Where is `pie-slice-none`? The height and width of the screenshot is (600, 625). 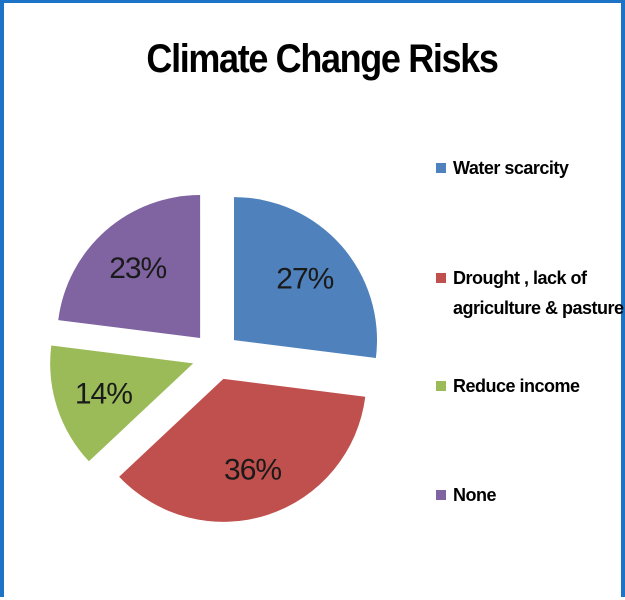
pie-slice-none is located at coordinates (129, 266).